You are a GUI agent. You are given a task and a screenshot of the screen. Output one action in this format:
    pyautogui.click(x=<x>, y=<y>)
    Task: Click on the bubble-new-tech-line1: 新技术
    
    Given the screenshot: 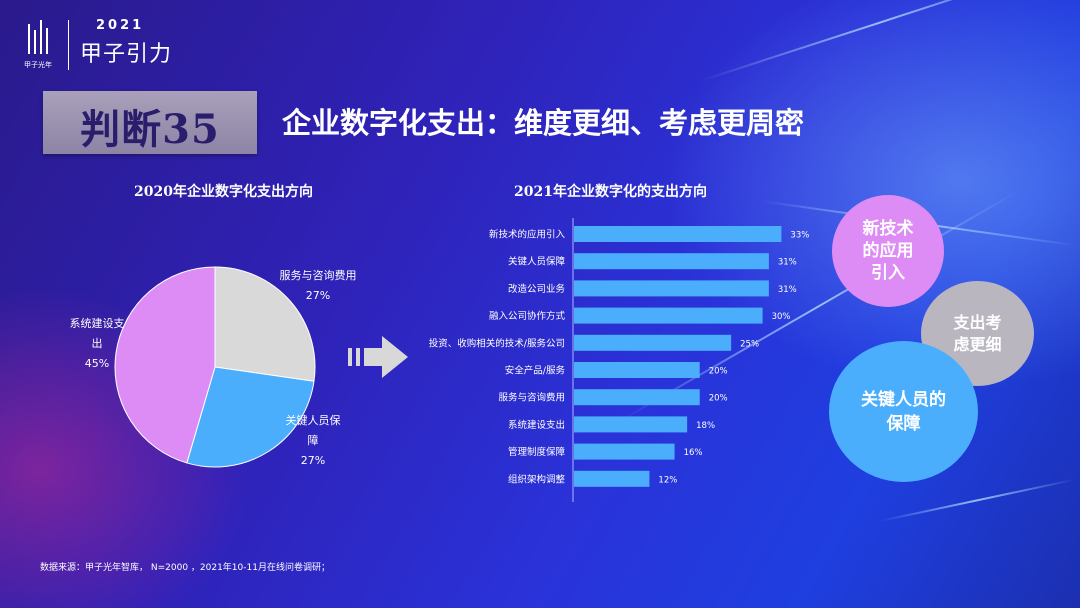 What is the action you would take?
    pyautogui.click(x=888, y=229)
    